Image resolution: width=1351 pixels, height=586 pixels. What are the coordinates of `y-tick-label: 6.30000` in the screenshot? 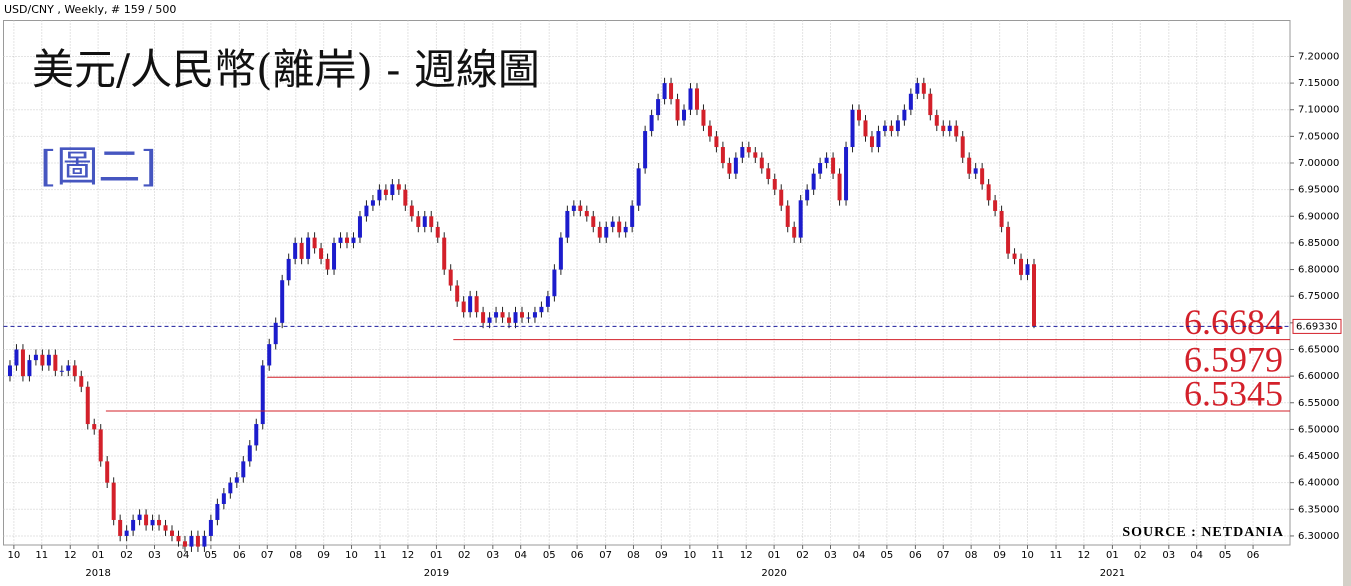 It's located at (1318, 536).